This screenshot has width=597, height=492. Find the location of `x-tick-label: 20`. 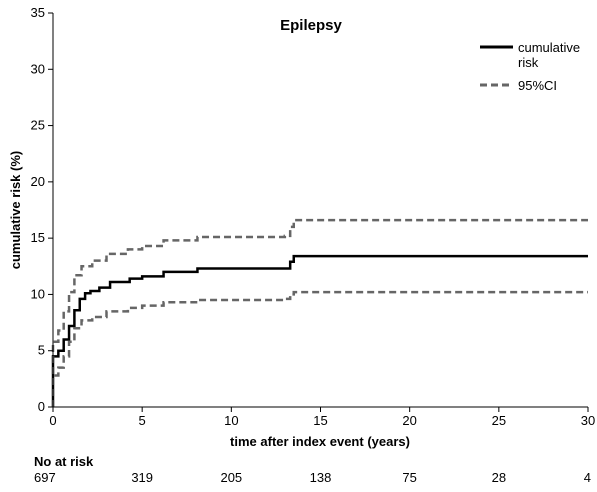

x-tick-label: 20 is located at coordinates (409, 420).